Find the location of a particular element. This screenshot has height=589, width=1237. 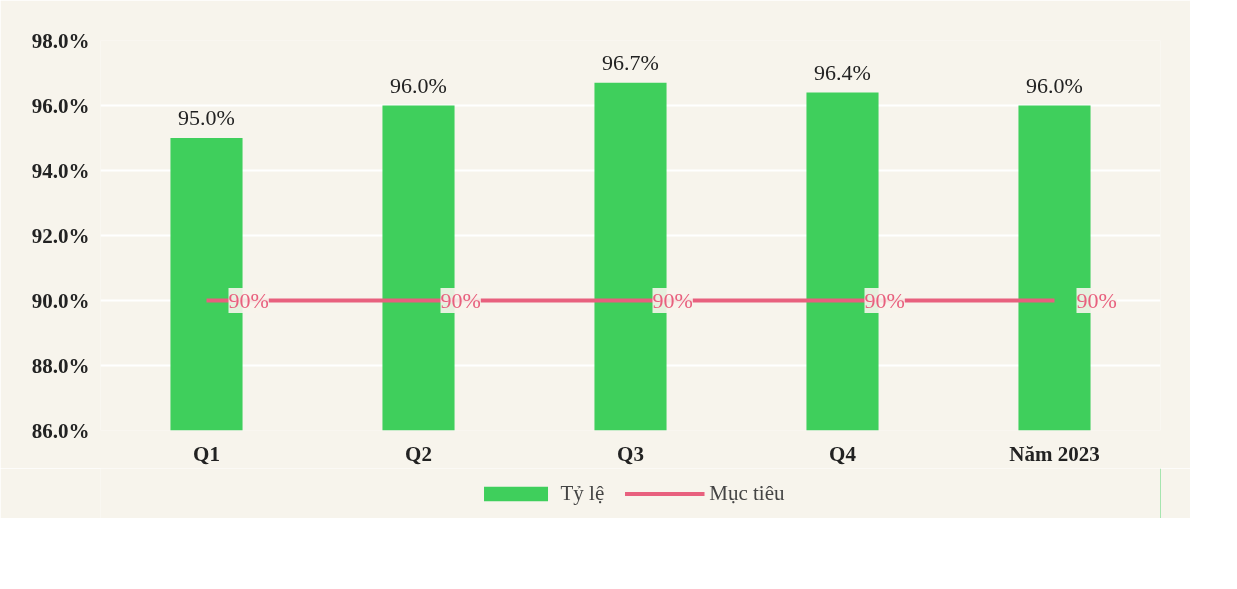

y-tick-label: 98.0% is located at coordinates (60, 40).